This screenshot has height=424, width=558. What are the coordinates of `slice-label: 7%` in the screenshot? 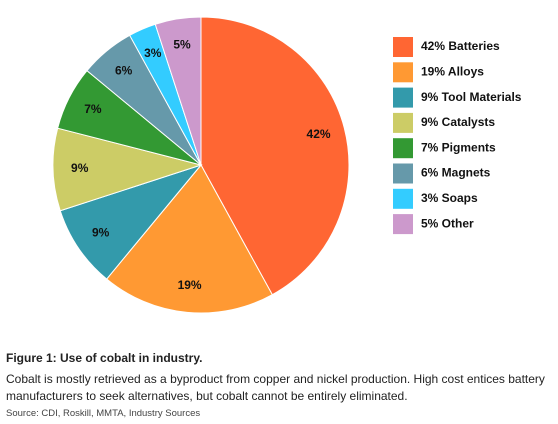 It's located at (93, 109).